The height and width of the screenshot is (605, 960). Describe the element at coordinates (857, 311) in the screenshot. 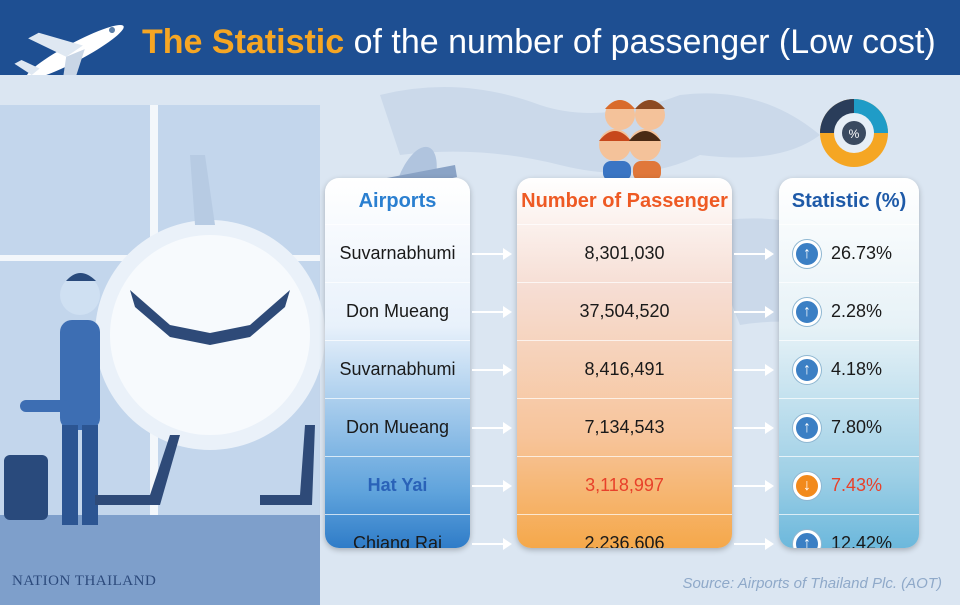

I see `statistic-value: 2.28%` at that location.